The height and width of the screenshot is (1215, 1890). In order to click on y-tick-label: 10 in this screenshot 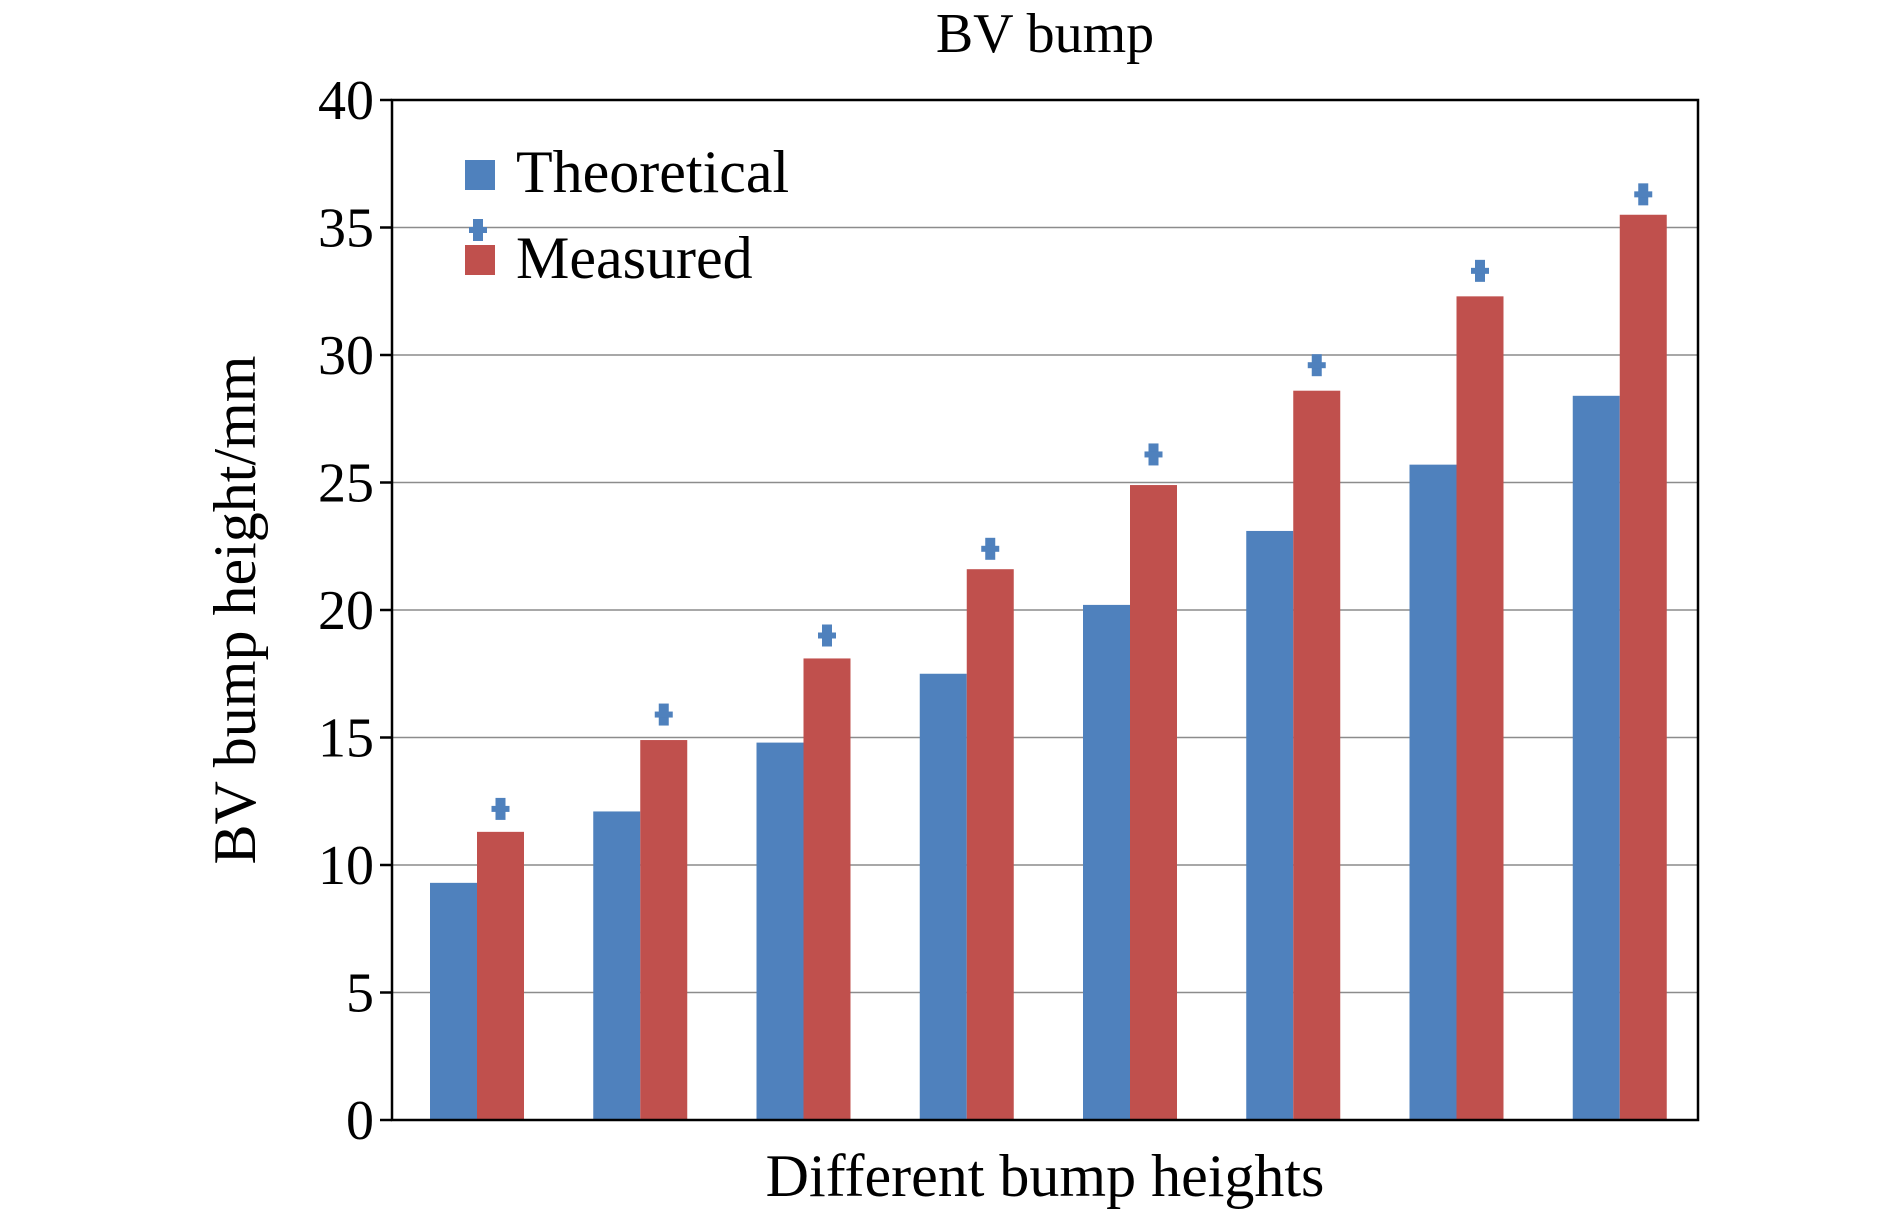, I will do `click(346, 866)`.